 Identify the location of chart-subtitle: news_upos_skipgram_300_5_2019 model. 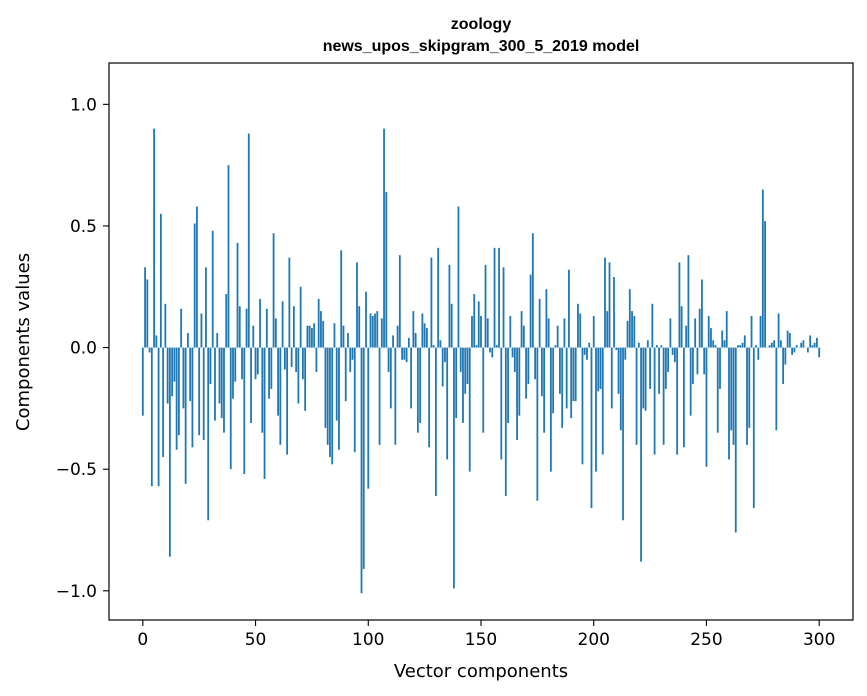
(481, 46).